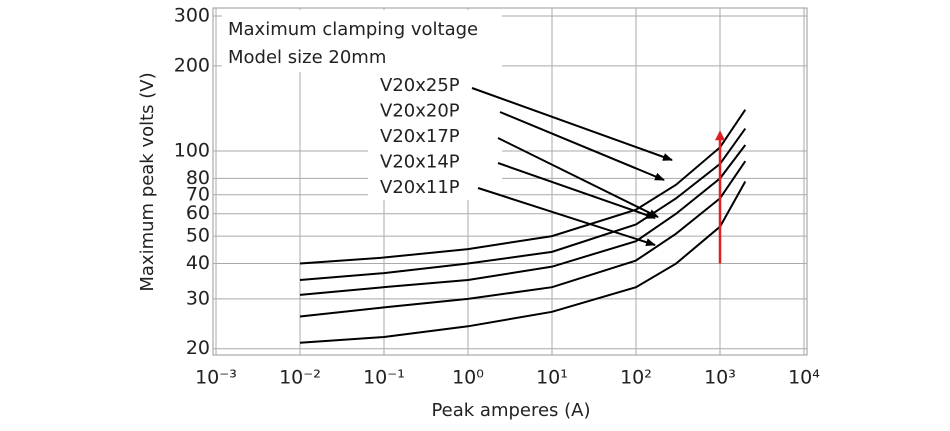 The image size is (950, 431). What do you see at coordinates (720, 378) in the screenshot?
I see `x-tick-label: 10³` at bounding box center [720, 378].